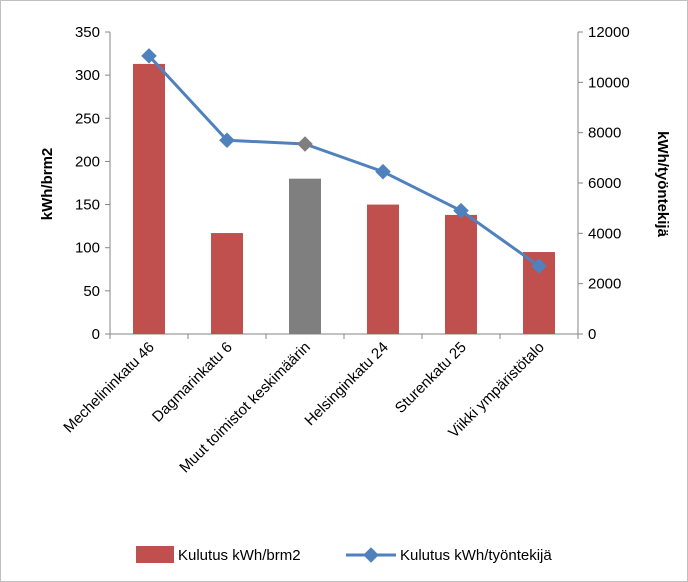  What do you see at coordinates (87, 161) in the screenshot?
I see `y-tick-label: 200` at bounding box center [87, 161].